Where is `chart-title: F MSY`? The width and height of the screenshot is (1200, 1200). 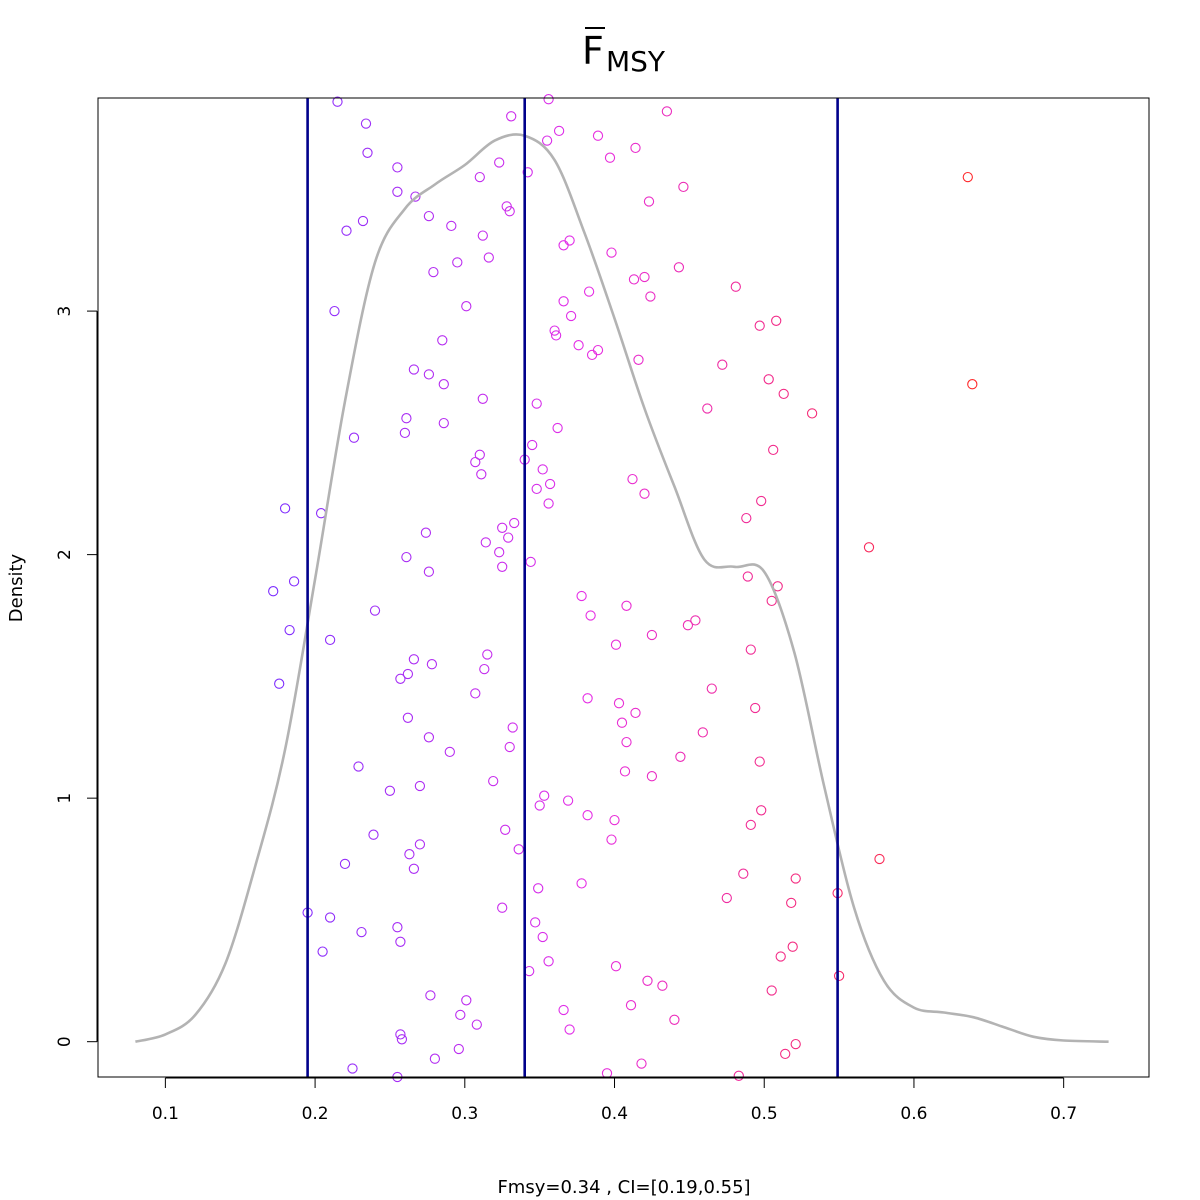
chart-title: F MSY is located at coordinates (624, 52).